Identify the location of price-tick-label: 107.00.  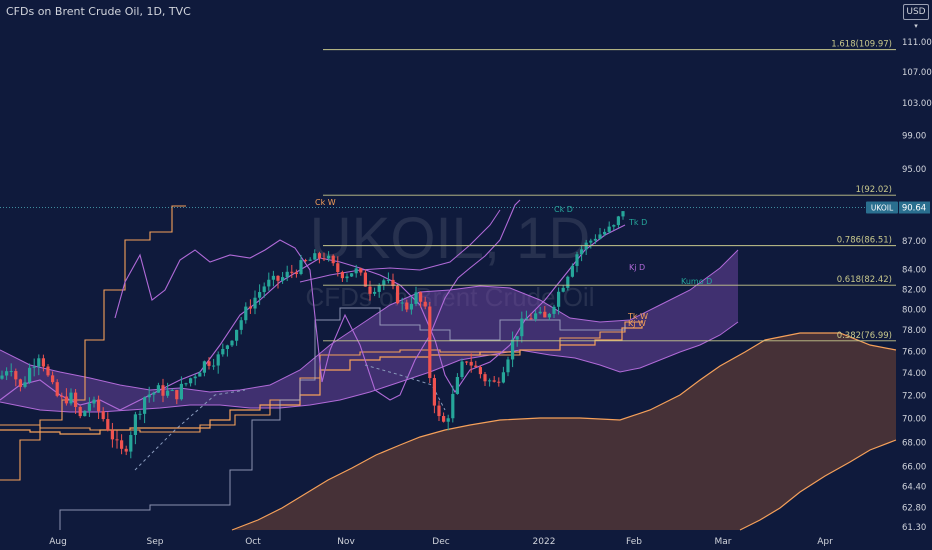
(917, 73).